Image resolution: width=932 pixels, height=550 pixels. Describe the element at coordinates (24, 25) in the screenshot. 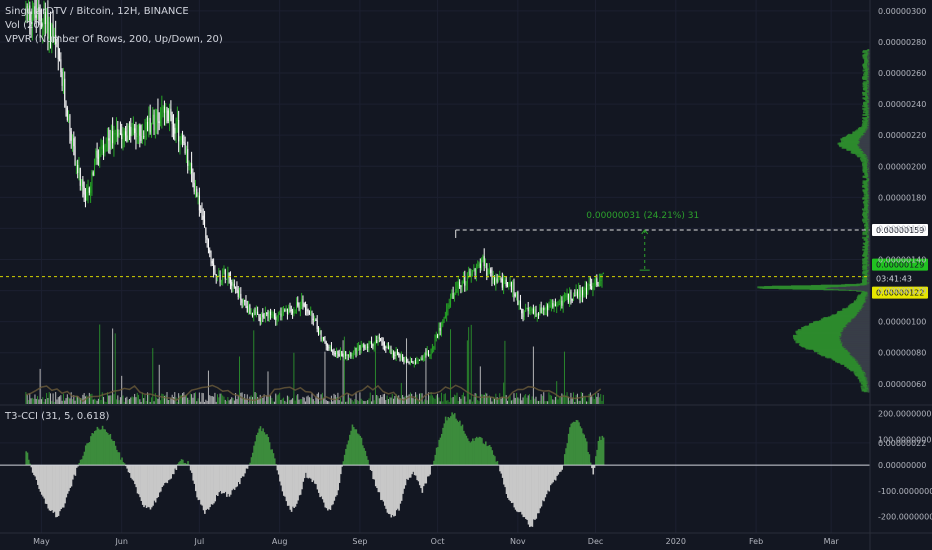

I see `volume-legend: Vol (20)` at that location.